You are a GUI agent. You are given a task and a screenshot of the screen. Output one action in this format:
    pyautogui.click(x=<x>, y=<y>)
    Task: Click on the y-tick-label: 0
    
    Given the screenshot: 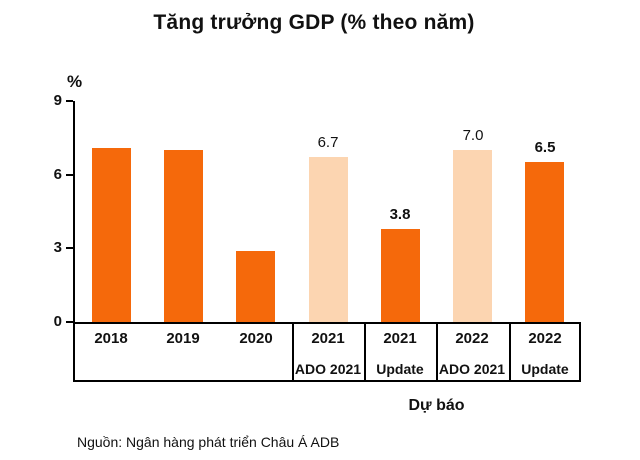 What is the action you would take?
    pyautogui.click(x=57, y=321)
    